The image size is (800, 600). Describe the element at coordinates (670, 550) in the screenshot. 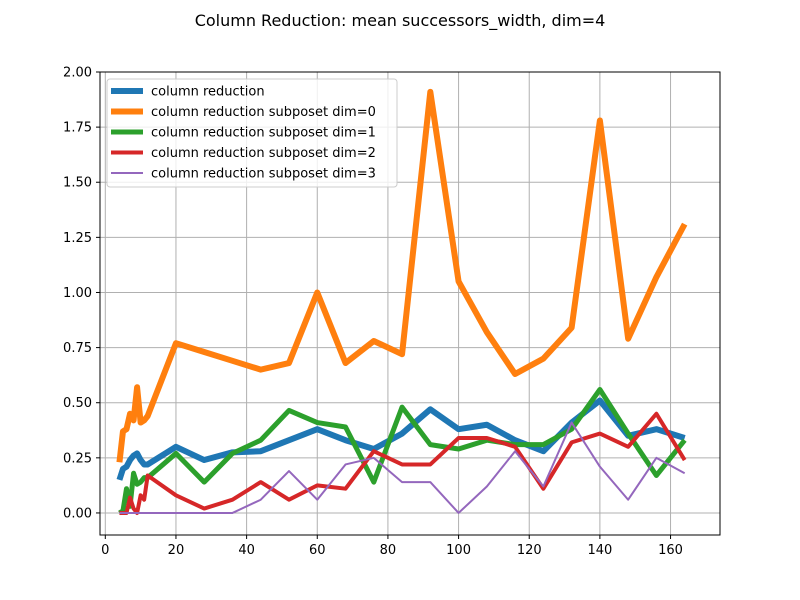

I see `x-tick-label: 160` at that location.